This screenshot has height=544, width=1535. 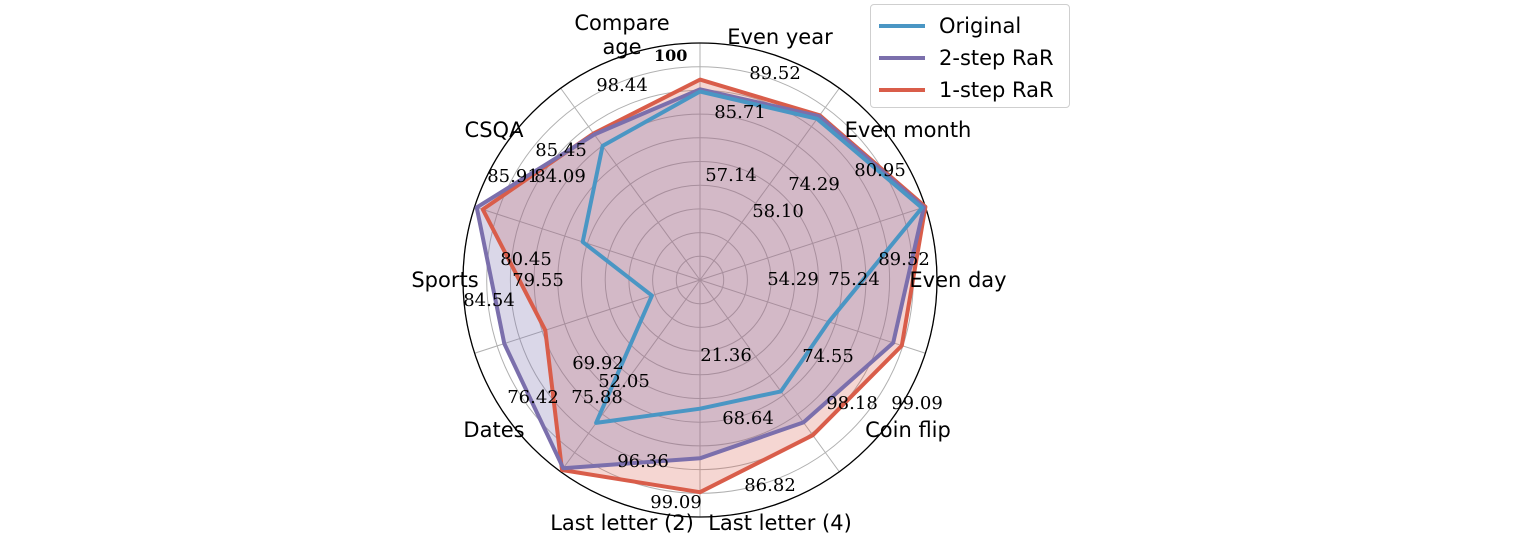 I want to click on legend-swatch-1-step-rar, so click(x=902, y=90).